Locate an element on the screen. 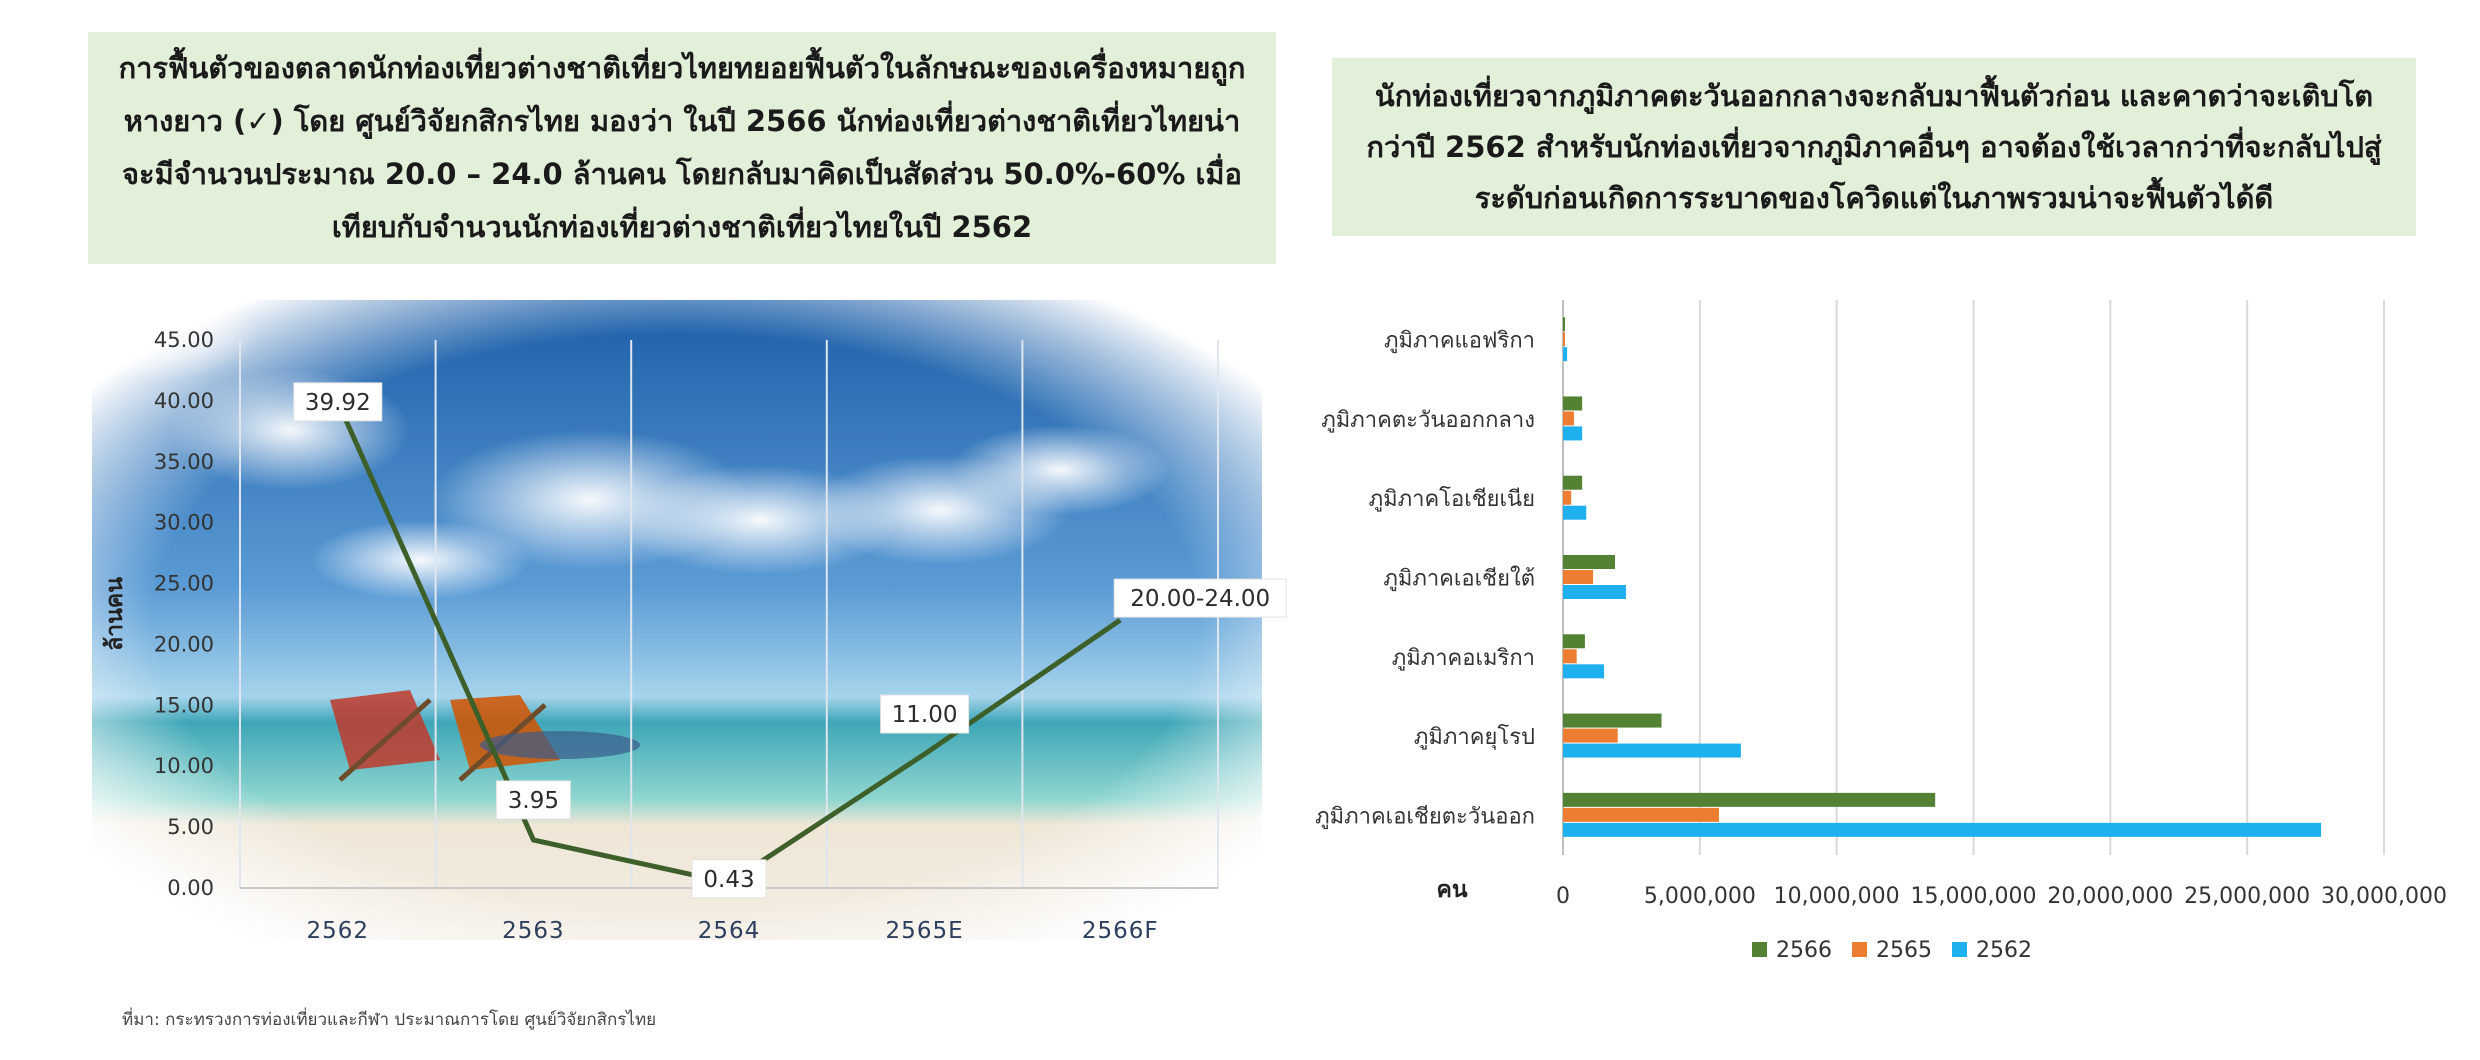 This screenshot has width=2480, height=1060. data-label: 39.92 is located at coordinates (338, 402).